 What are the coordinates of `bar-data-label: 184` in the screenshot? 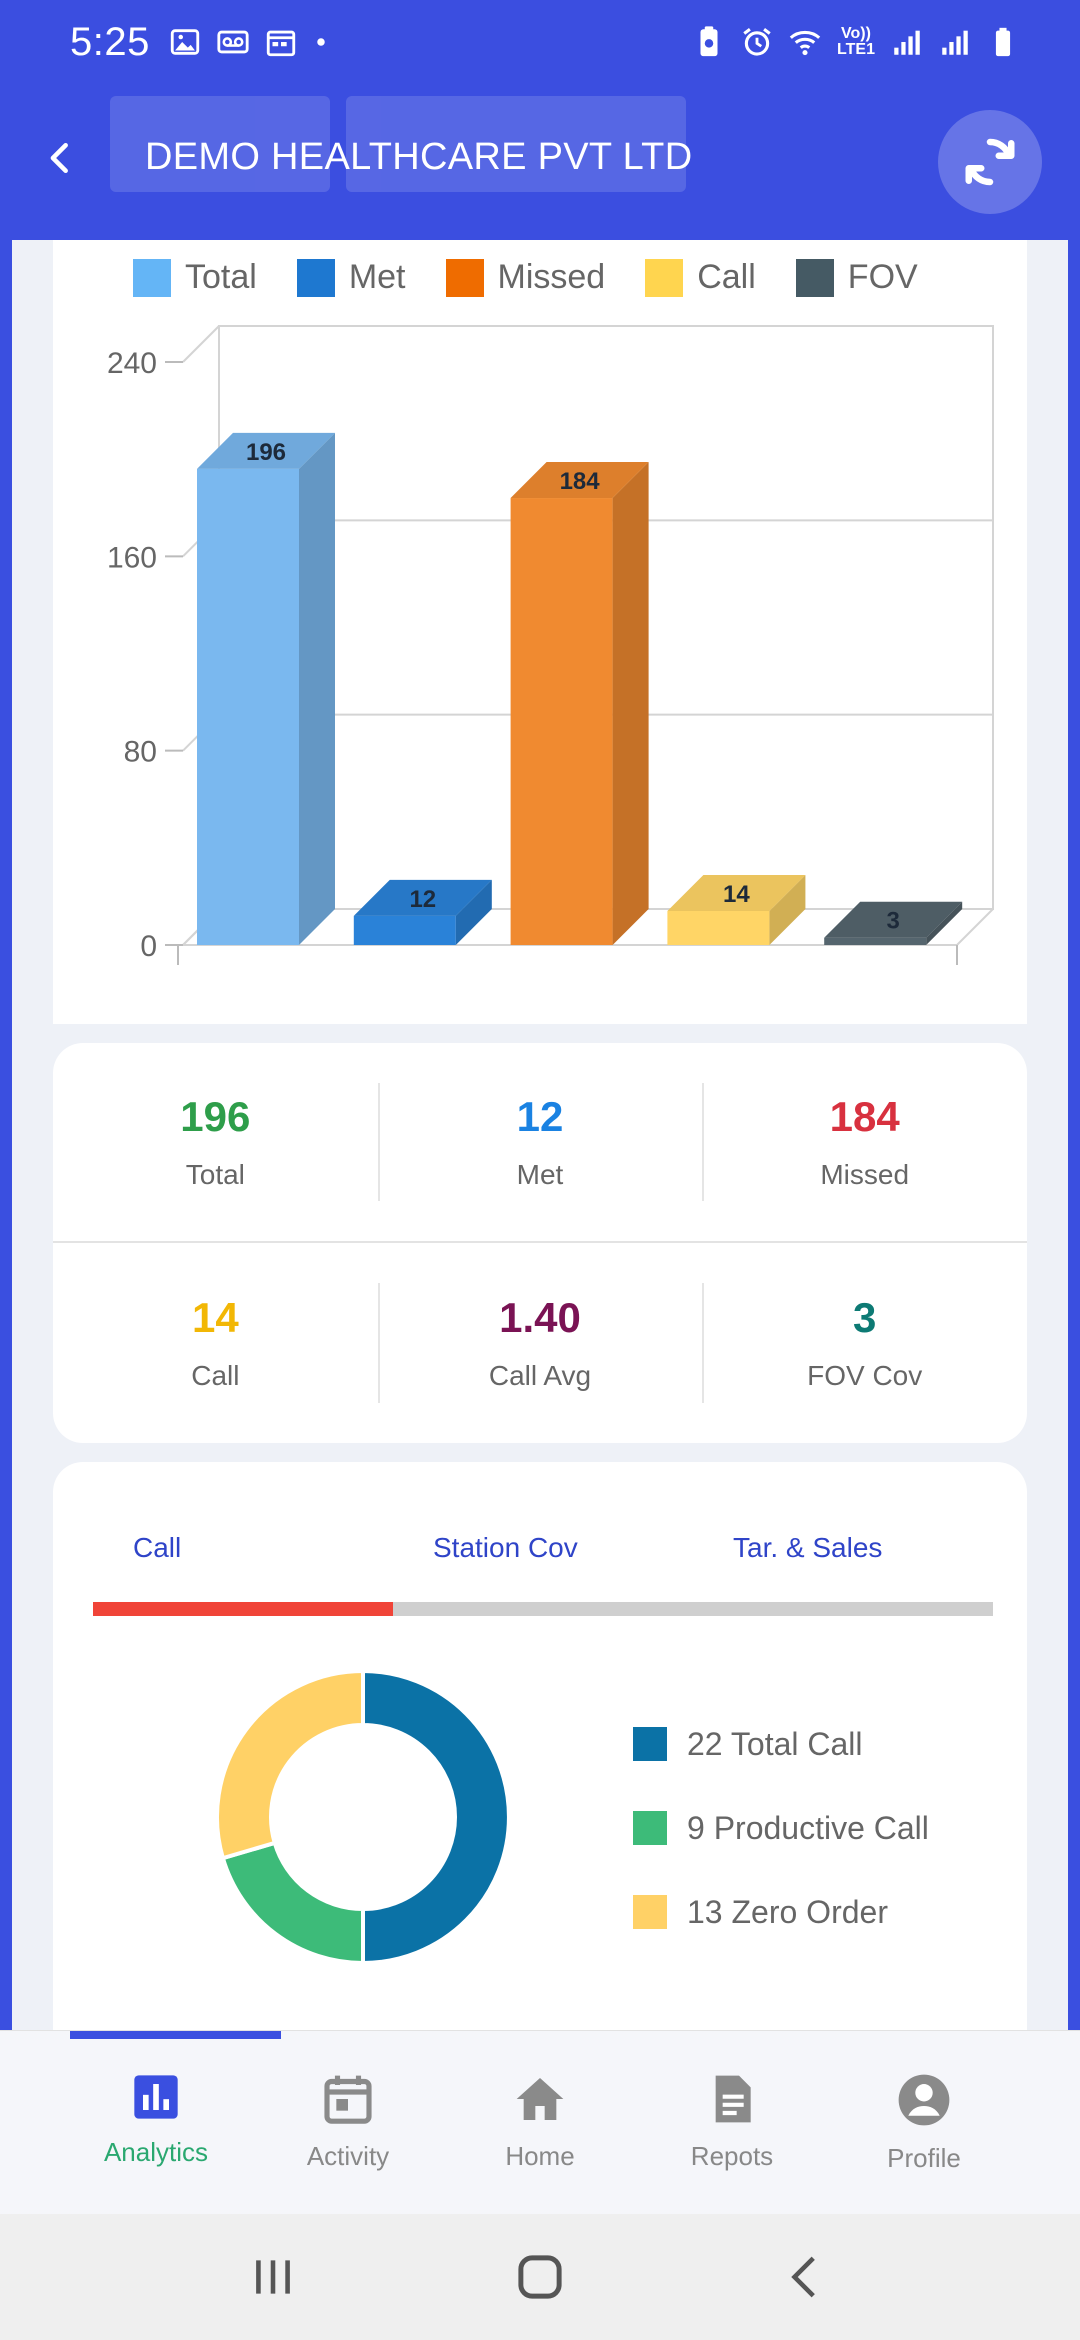 It's located at (580, 481).